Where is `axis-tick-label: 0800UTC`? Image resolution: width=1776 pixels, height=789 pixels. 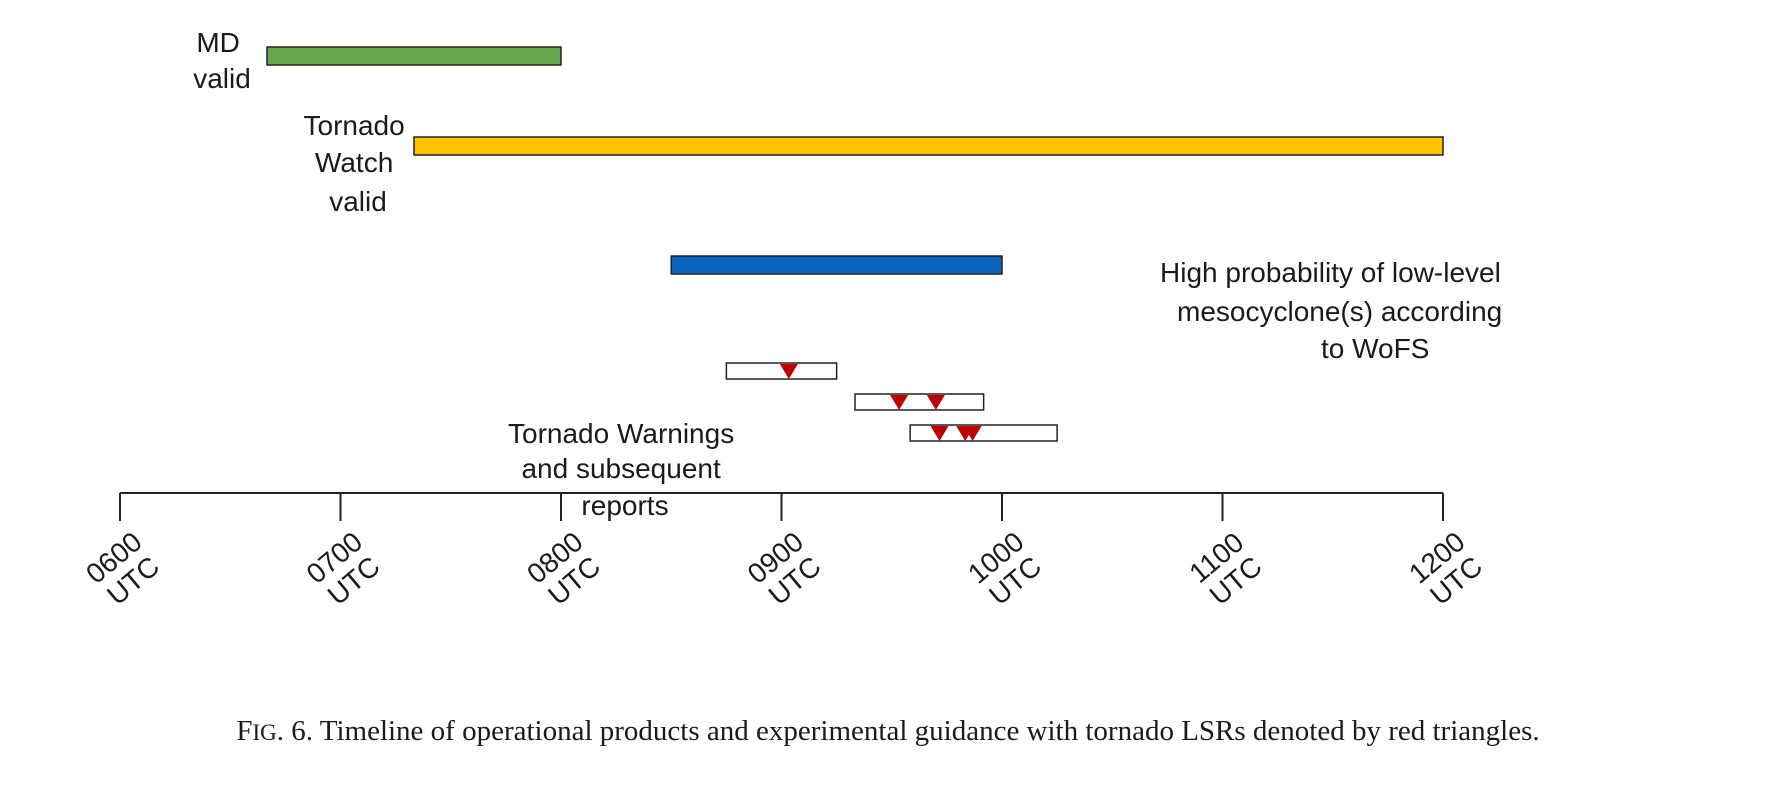
axis-tick-label: 0800UTC is located at coordinates (564, 569).